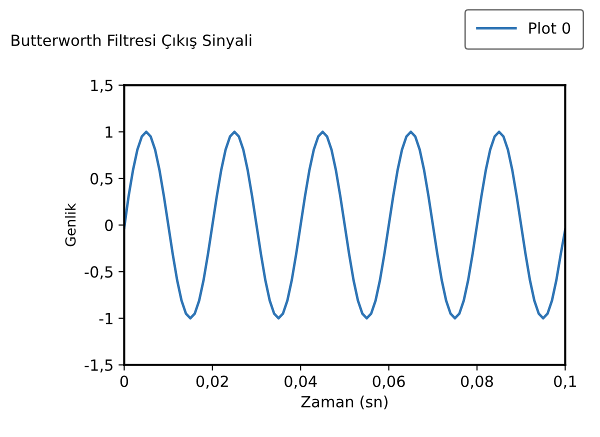 The width and height of the screenshot is (600, 437). I want to click on x-tick-label: 0,02, so click(212, 382).